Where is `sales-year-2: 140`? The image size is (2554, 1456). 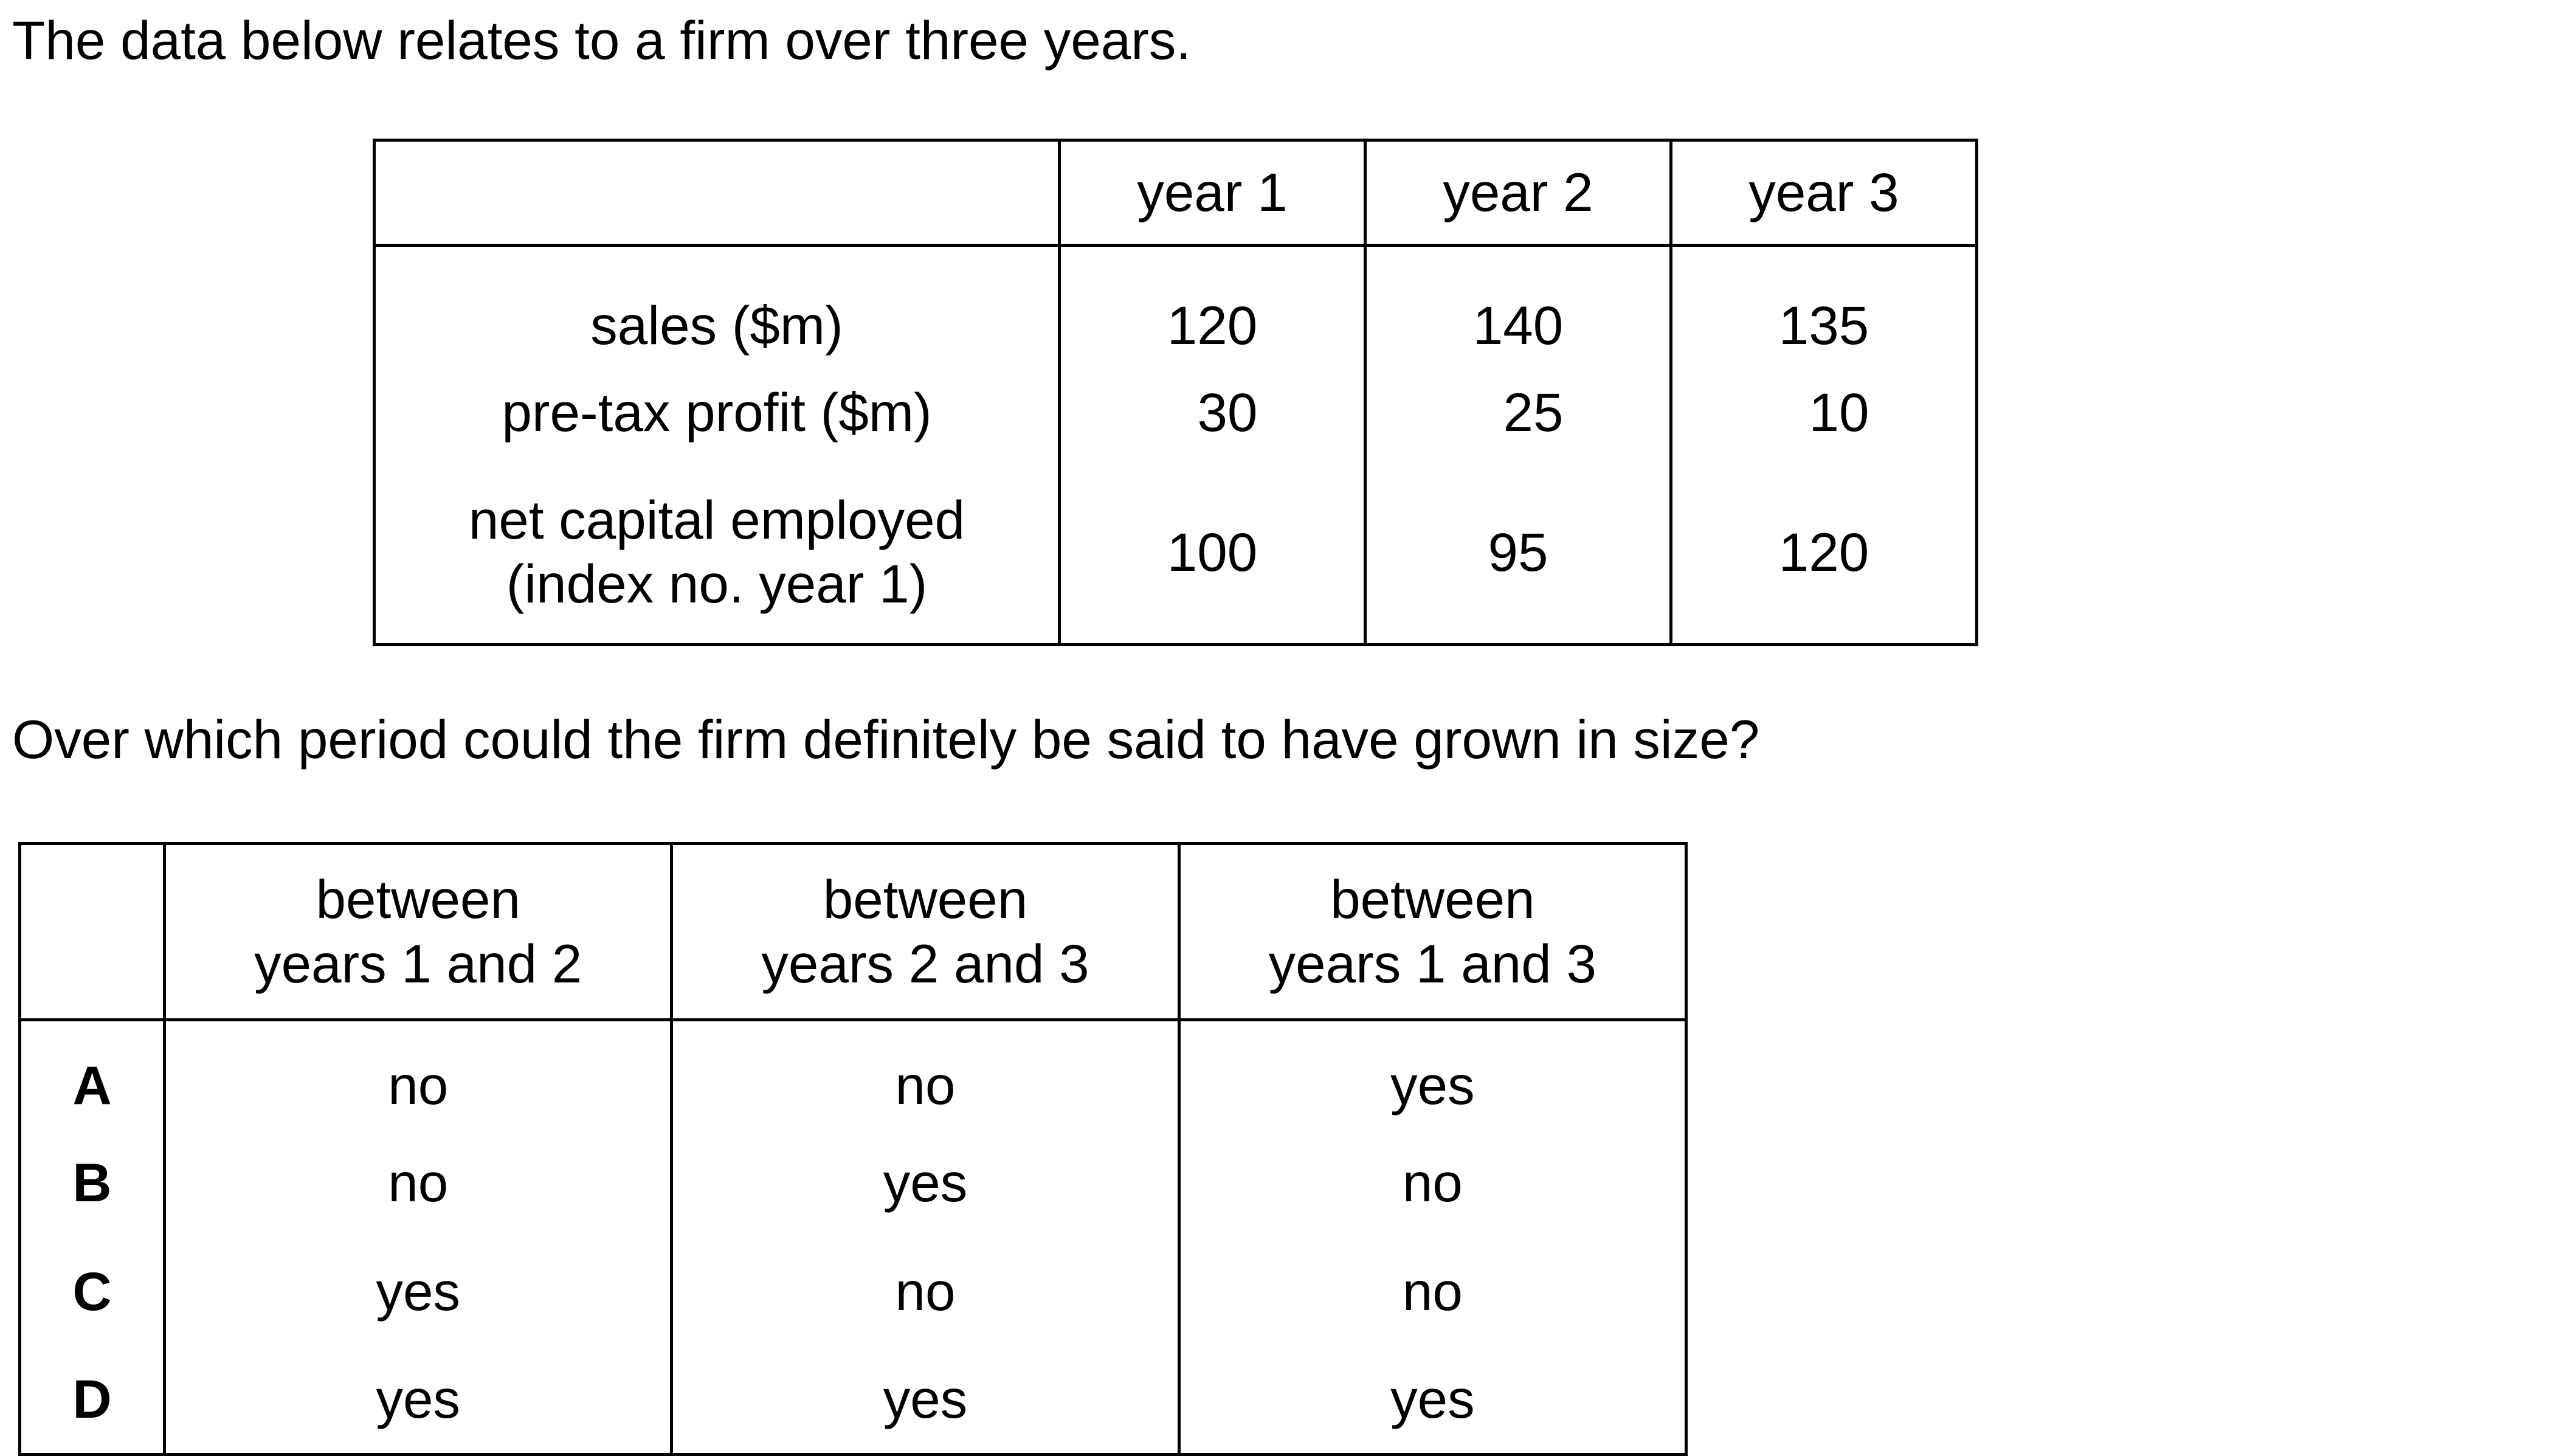
sales-year-2: 140 is located at coordinates (1517, 304).